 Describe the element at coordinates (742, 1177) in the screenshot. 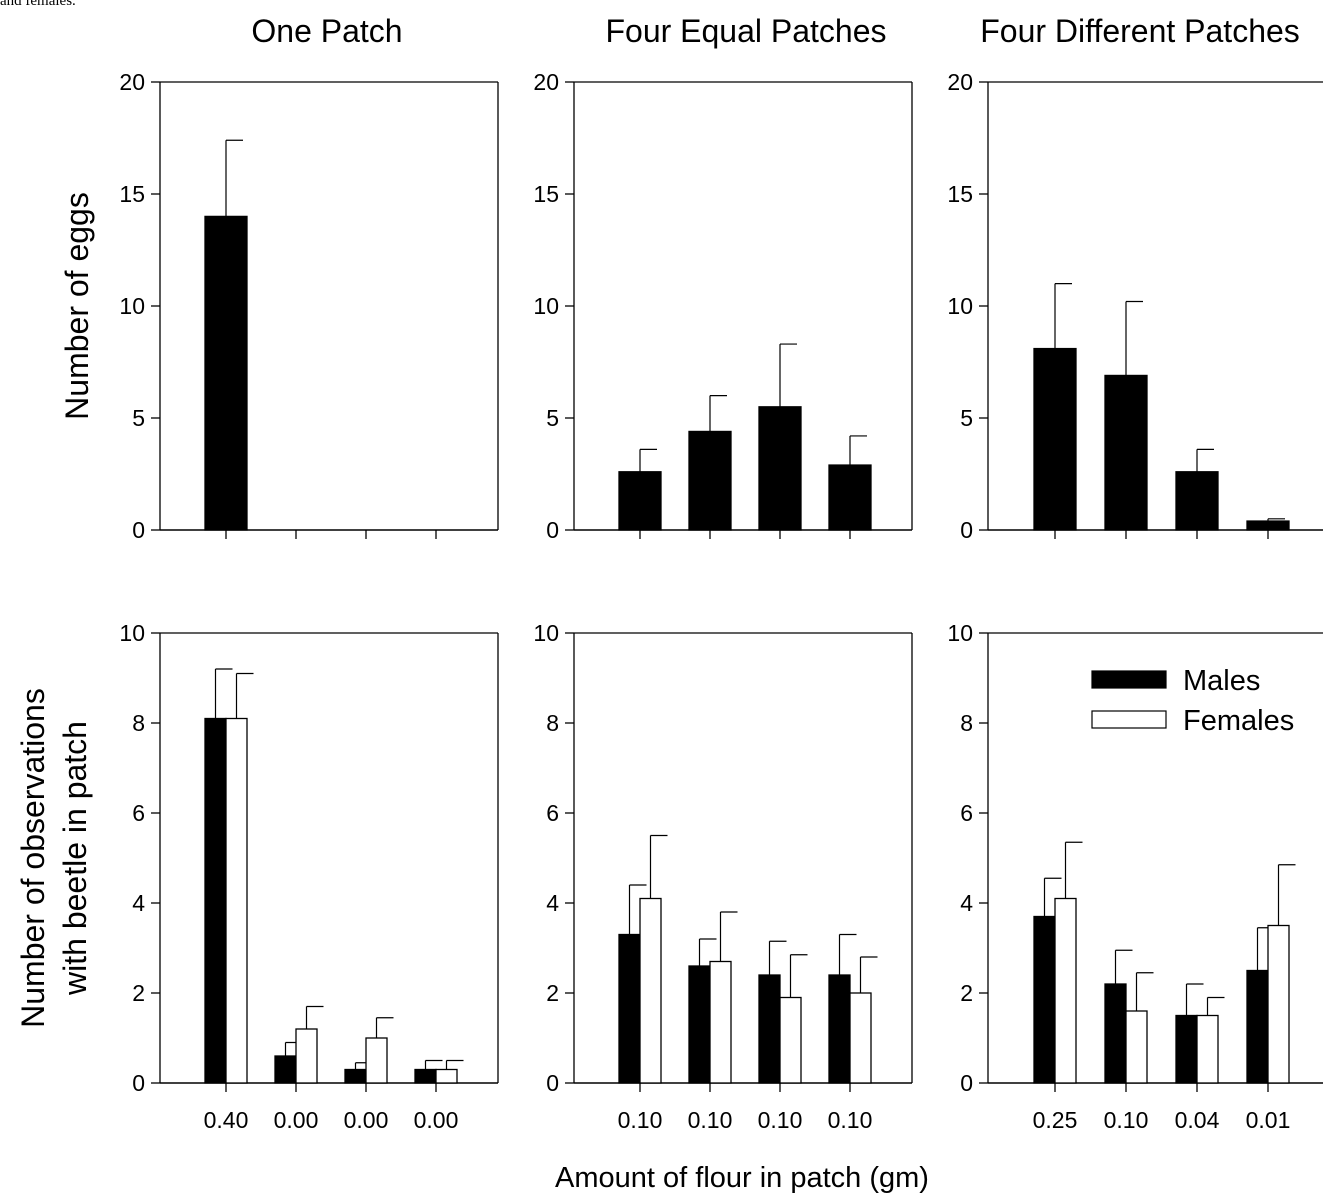

I see `x-axis-label: Amount of flour in patch (gm)` at that location.